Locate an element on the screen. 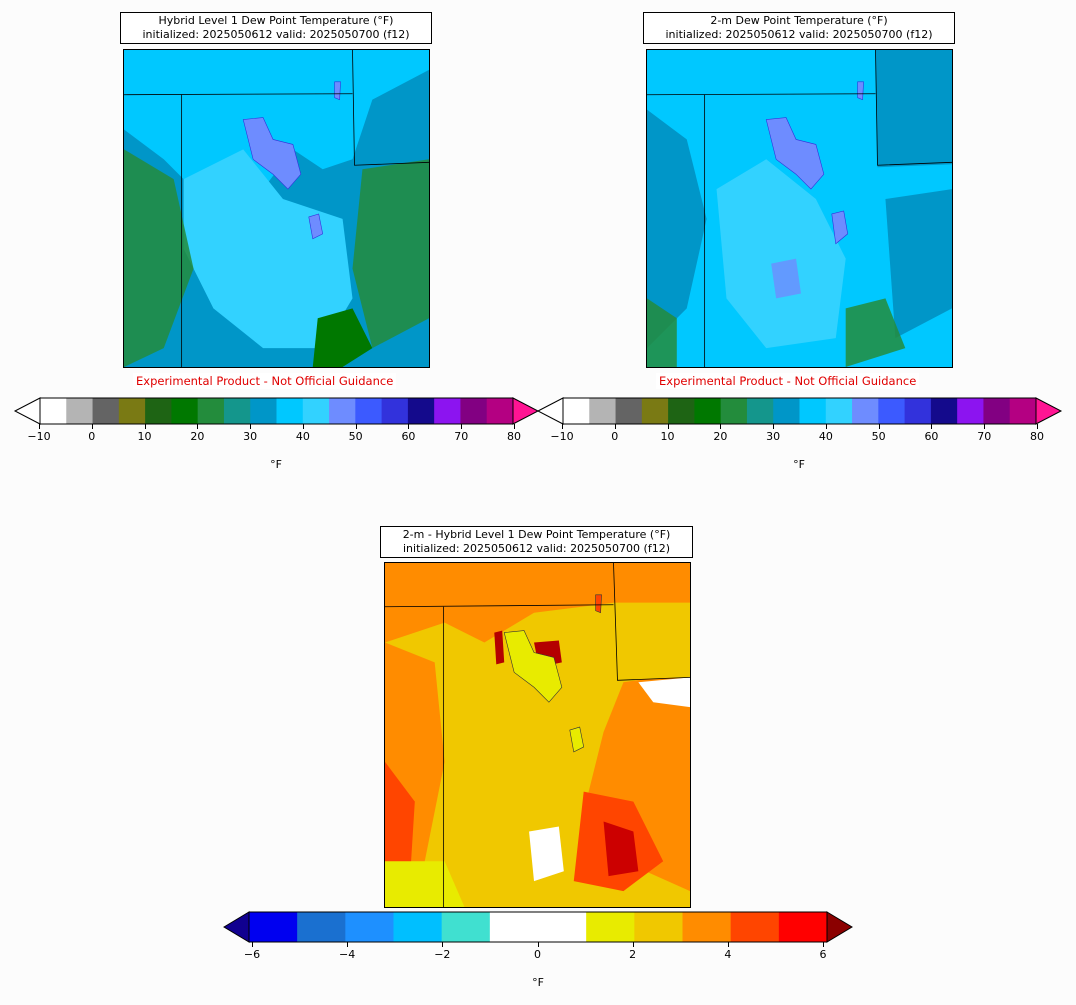  hybrid-colorbar is located at coordinates (276, 411).